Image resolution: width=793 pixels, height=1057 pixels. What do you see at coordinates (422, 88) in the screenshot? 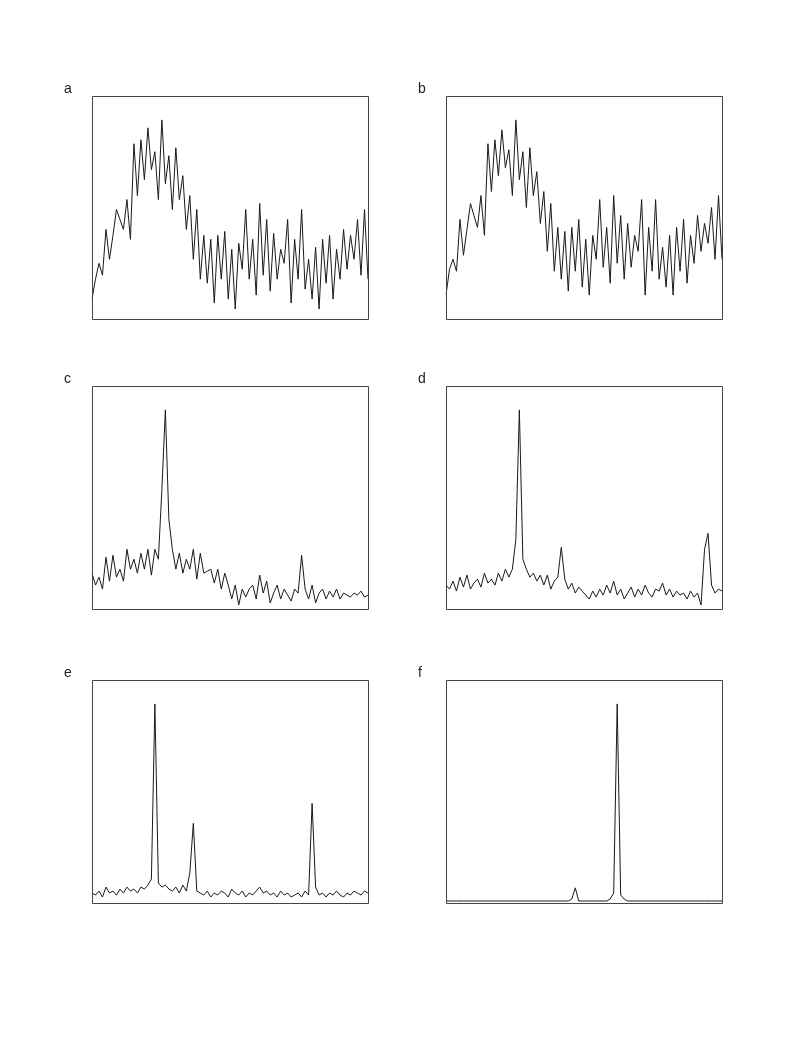
I see `chart-title: b` at bounding box center [422, 88].